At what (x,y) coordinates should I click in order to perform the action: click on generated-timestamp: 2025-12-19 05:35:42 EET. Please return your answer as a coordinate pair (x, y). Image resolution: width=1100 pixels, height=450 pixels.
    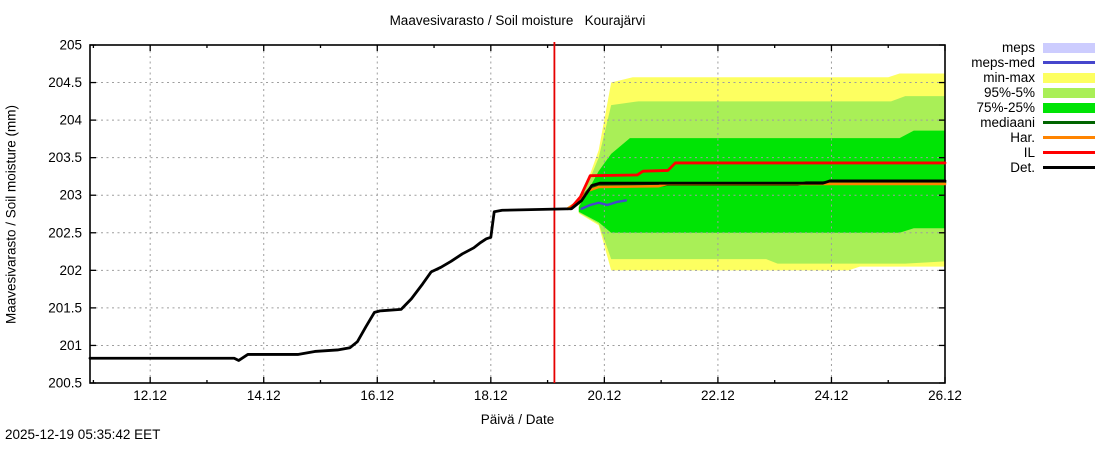
    Looking at the image, I should click on (83, 434).